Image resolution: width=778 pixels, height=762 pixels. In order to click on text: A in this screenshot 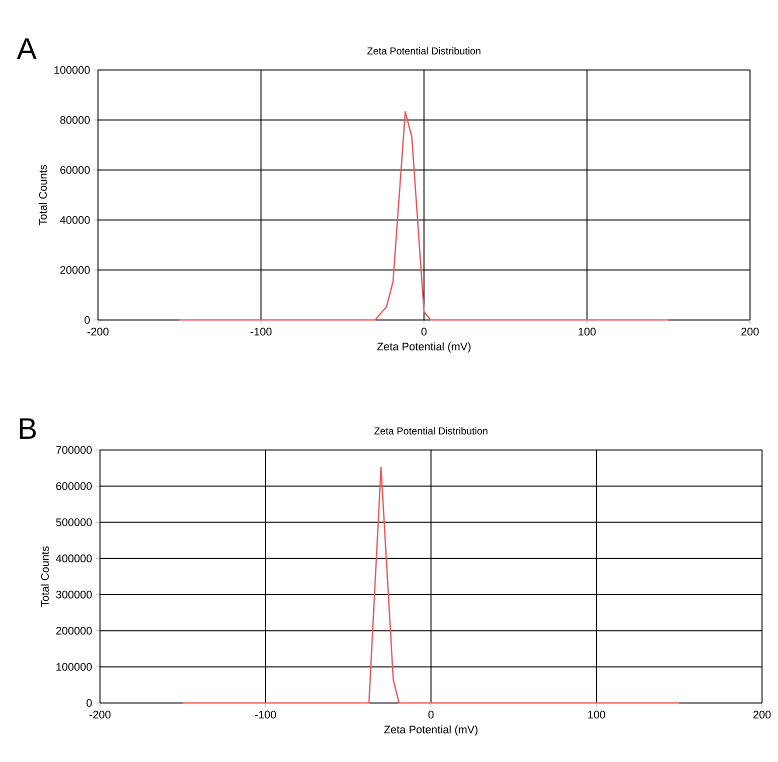, I will do `click(26, 48)`.